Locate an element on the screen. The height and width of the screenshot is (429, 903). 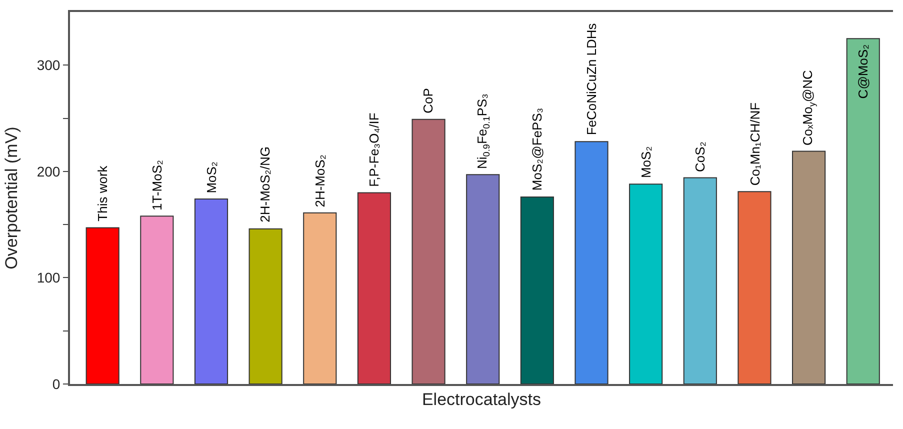
y-tick-label: 300 is located at coordinates (48, 65).